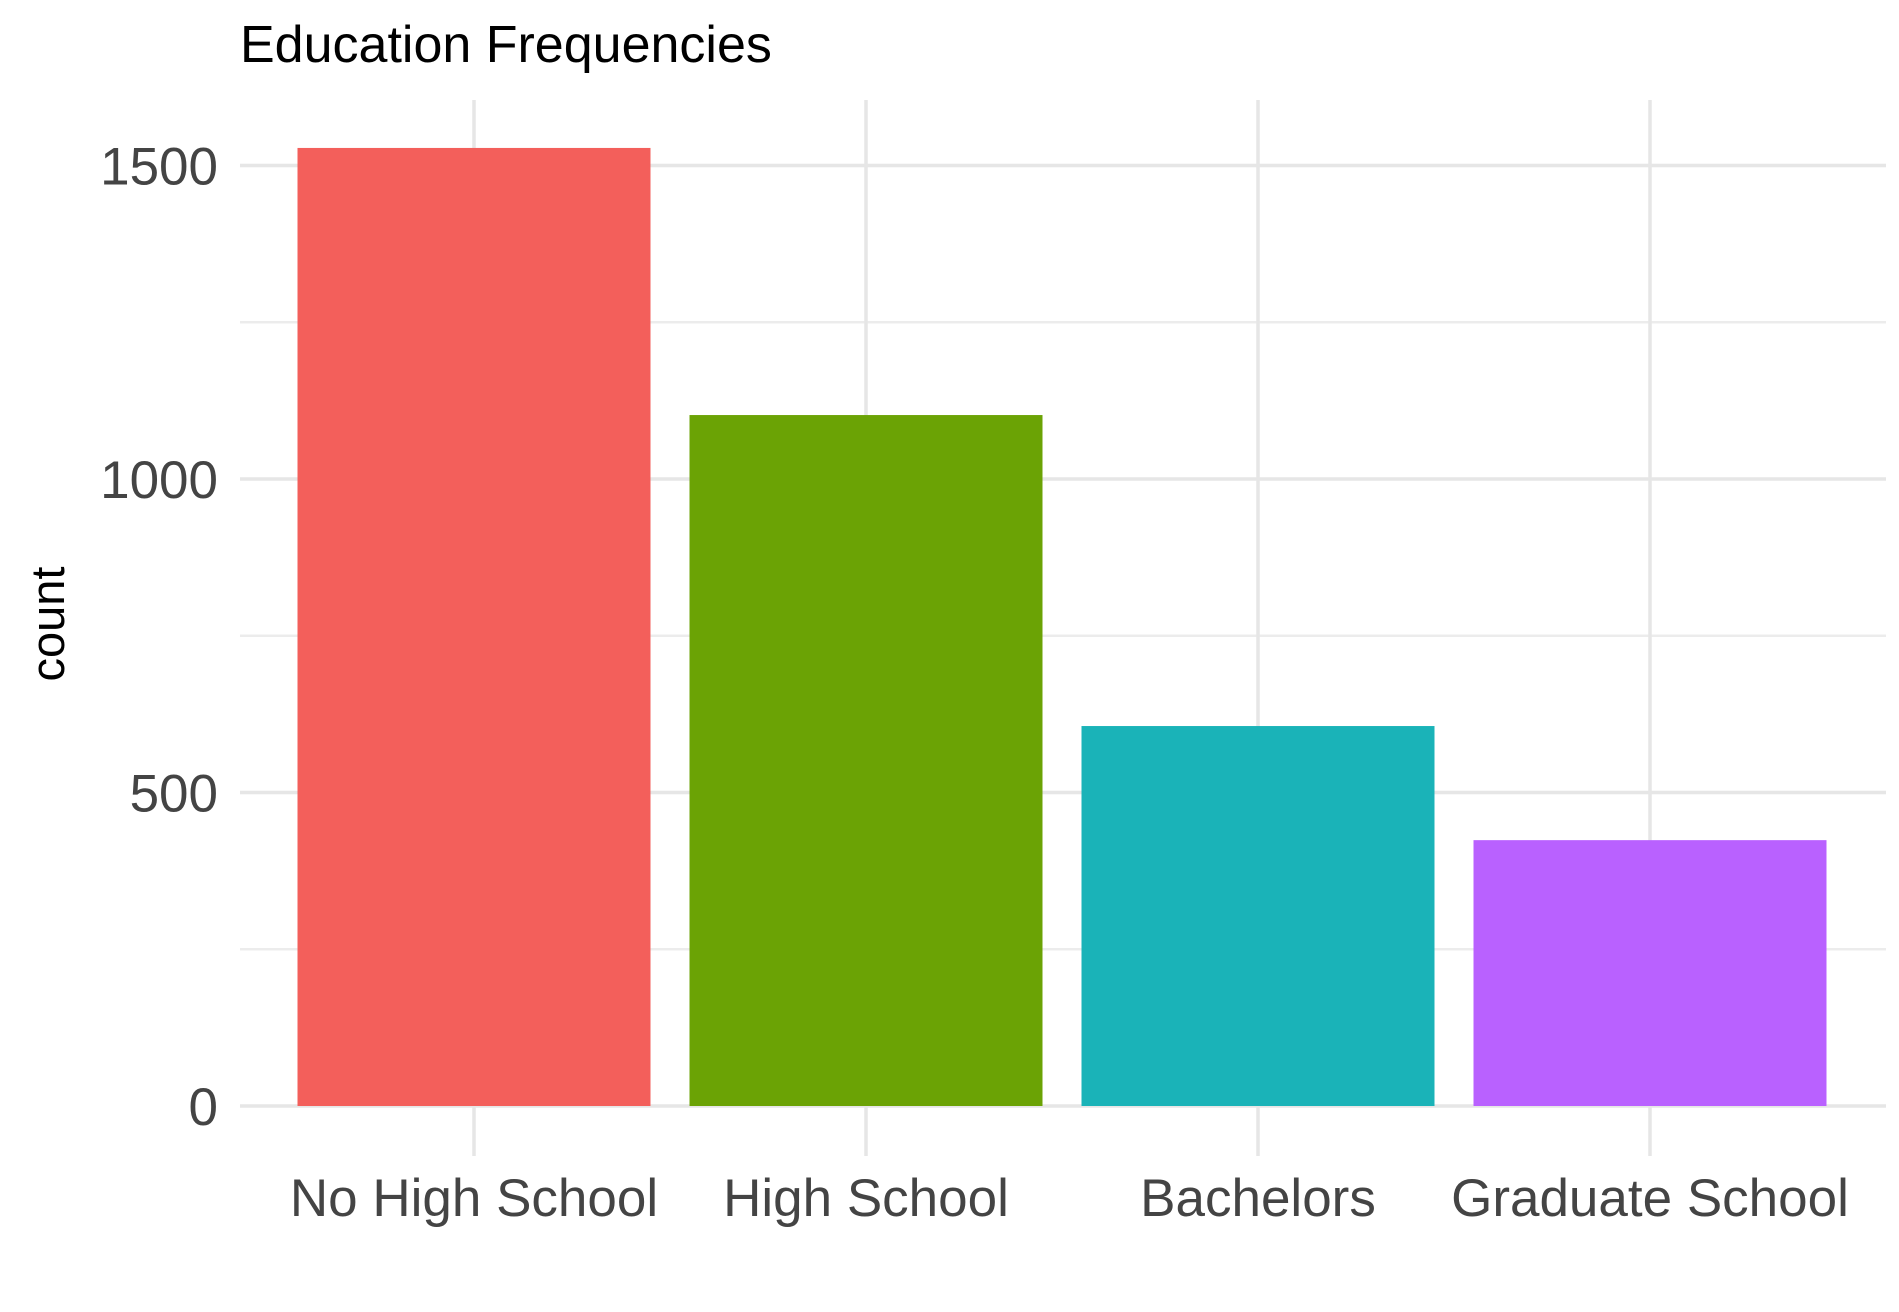 The width and height of the screenshot is (1899, 1312). Describe the element at coordinates (159, 638) in the screenshot. I see `y-axis-ticks: 0 500 1000 1500` at that location.